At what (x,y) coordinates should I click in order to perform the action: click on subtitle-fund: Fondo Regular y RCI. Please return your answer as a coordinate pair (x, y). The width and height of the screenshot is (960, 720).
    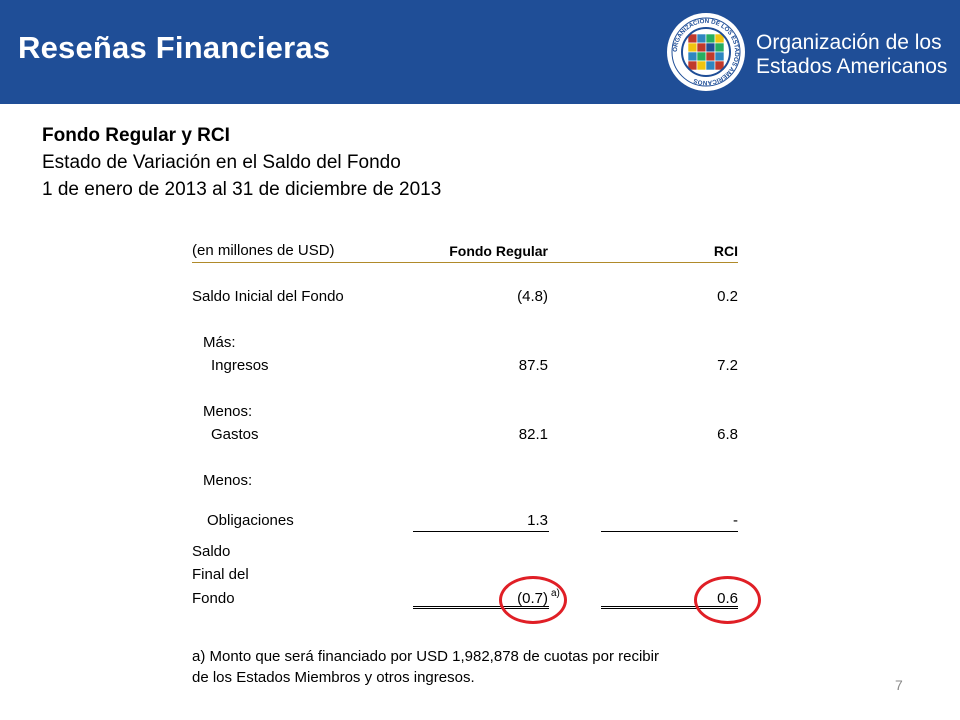
    Looking at the image, I should click on (136, 135).